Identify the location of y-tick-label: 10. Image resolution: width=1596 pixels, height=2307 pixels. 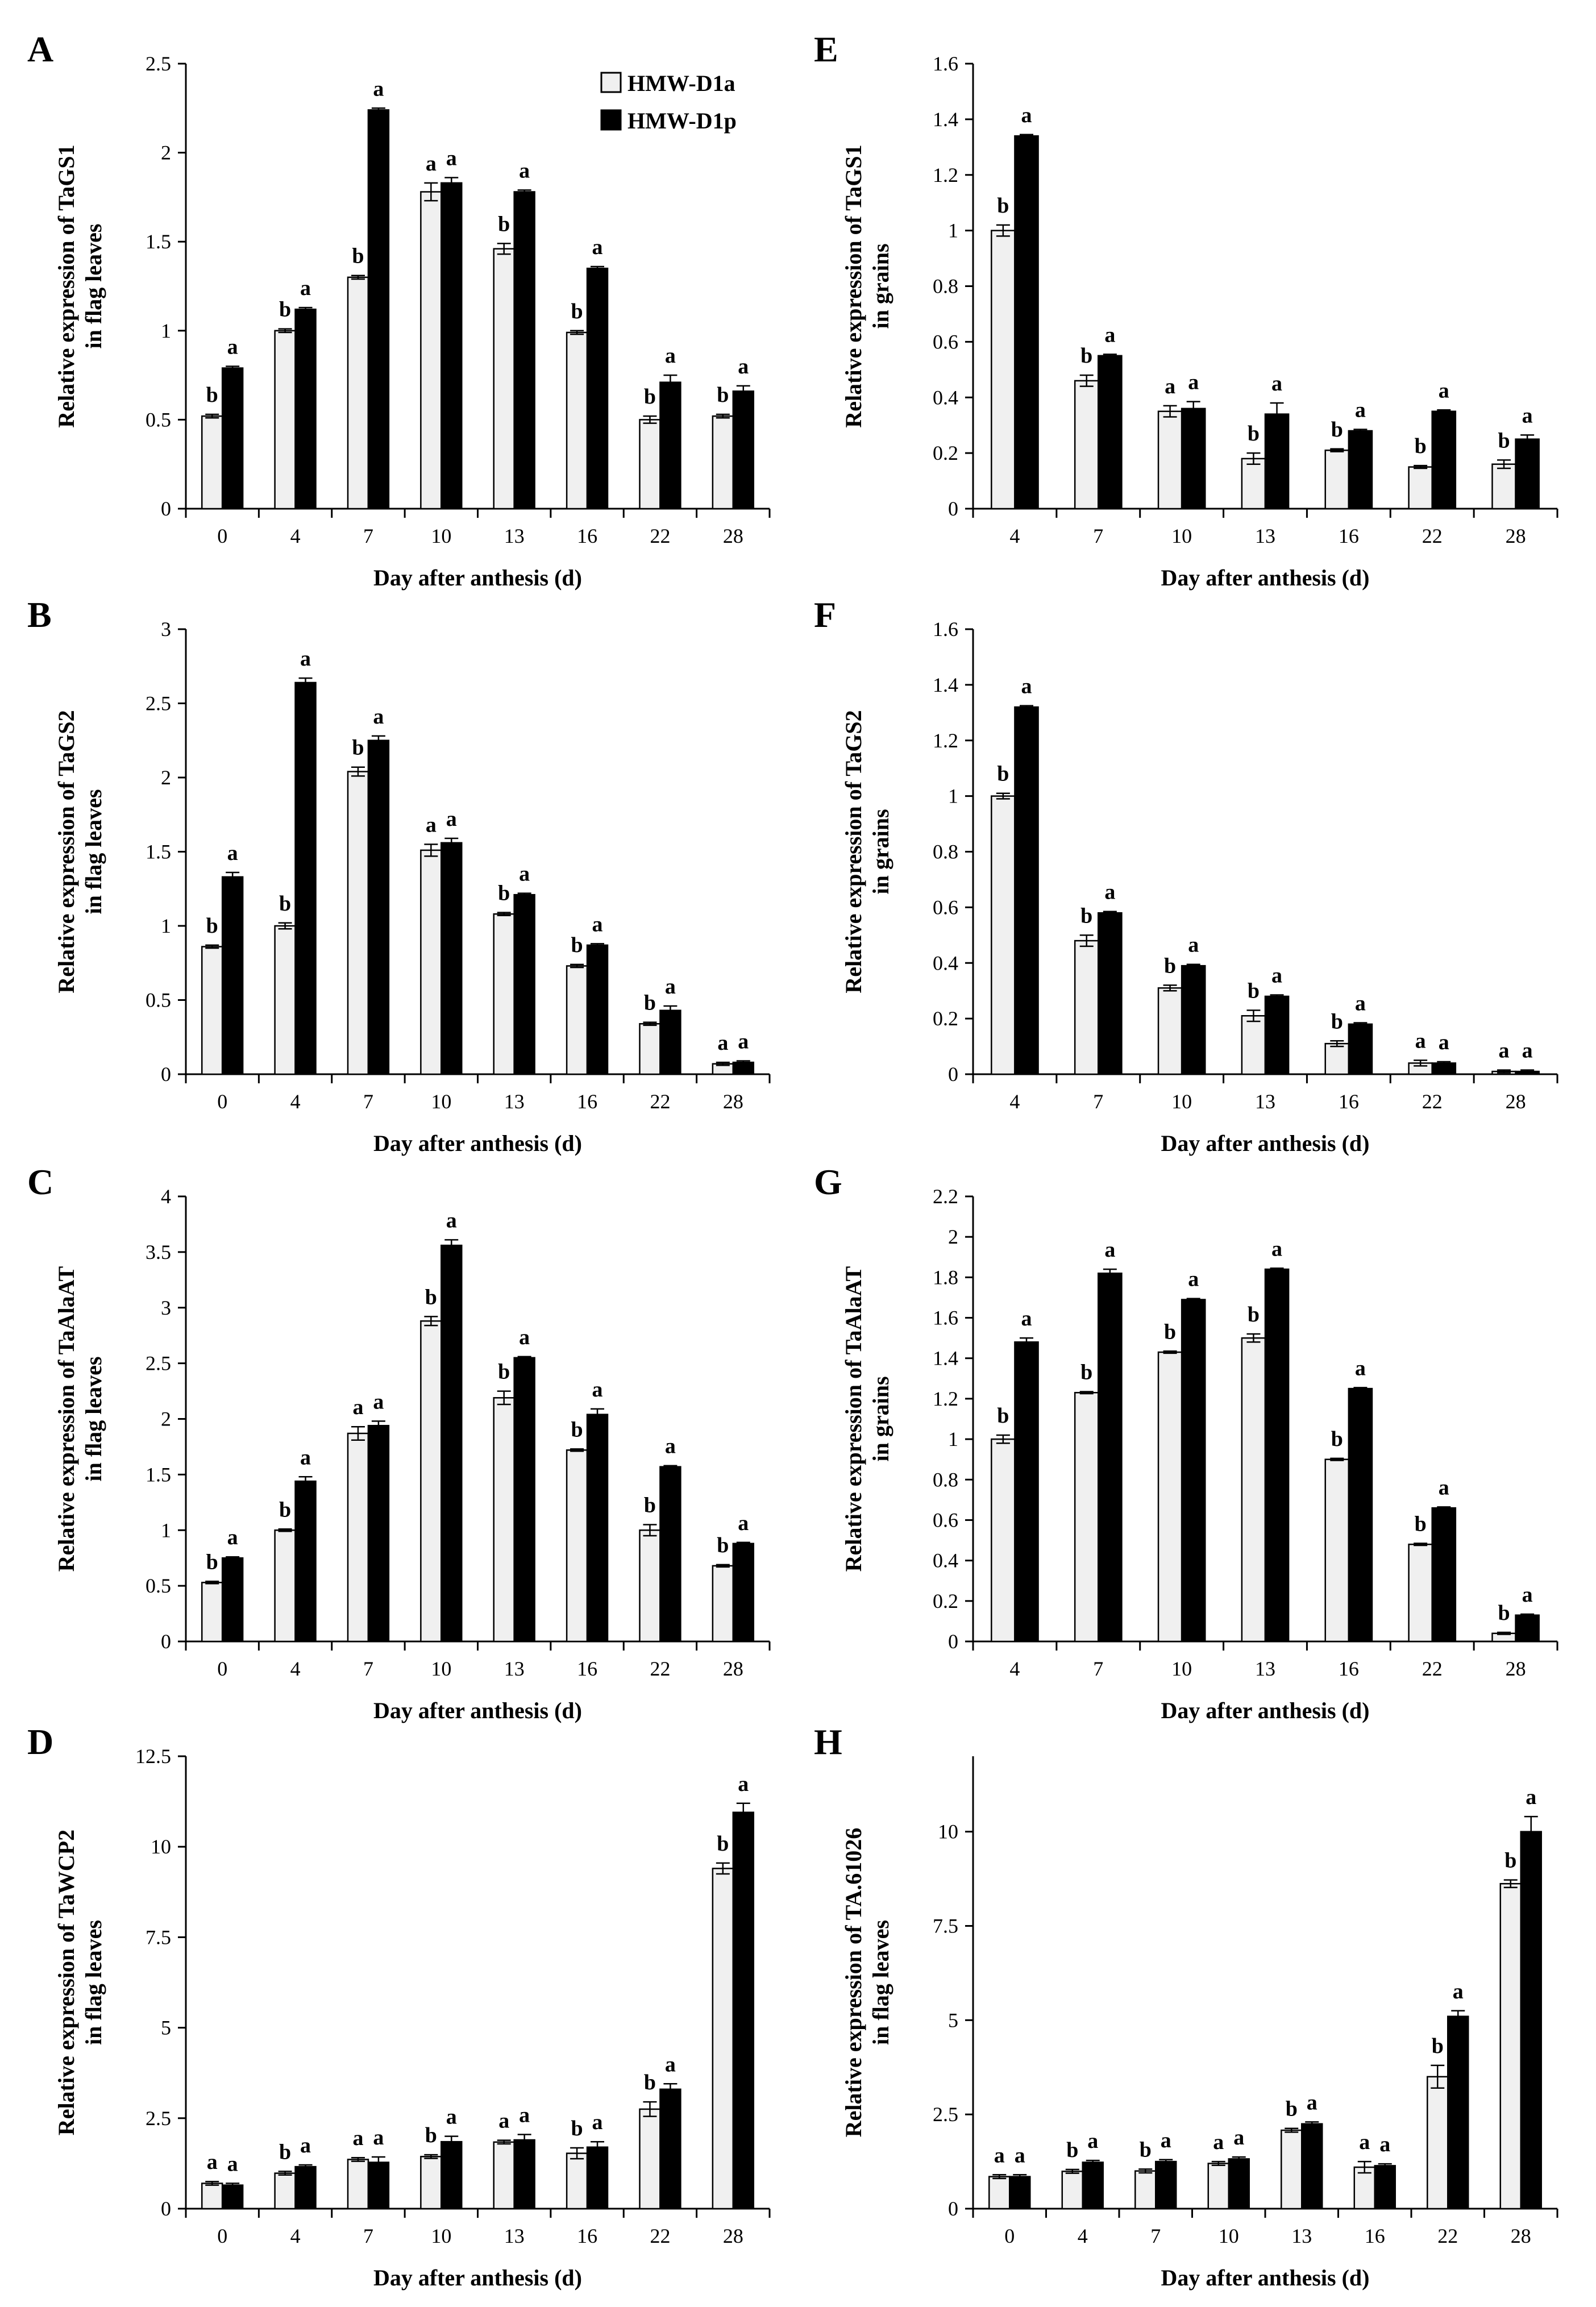
(948, 1831).